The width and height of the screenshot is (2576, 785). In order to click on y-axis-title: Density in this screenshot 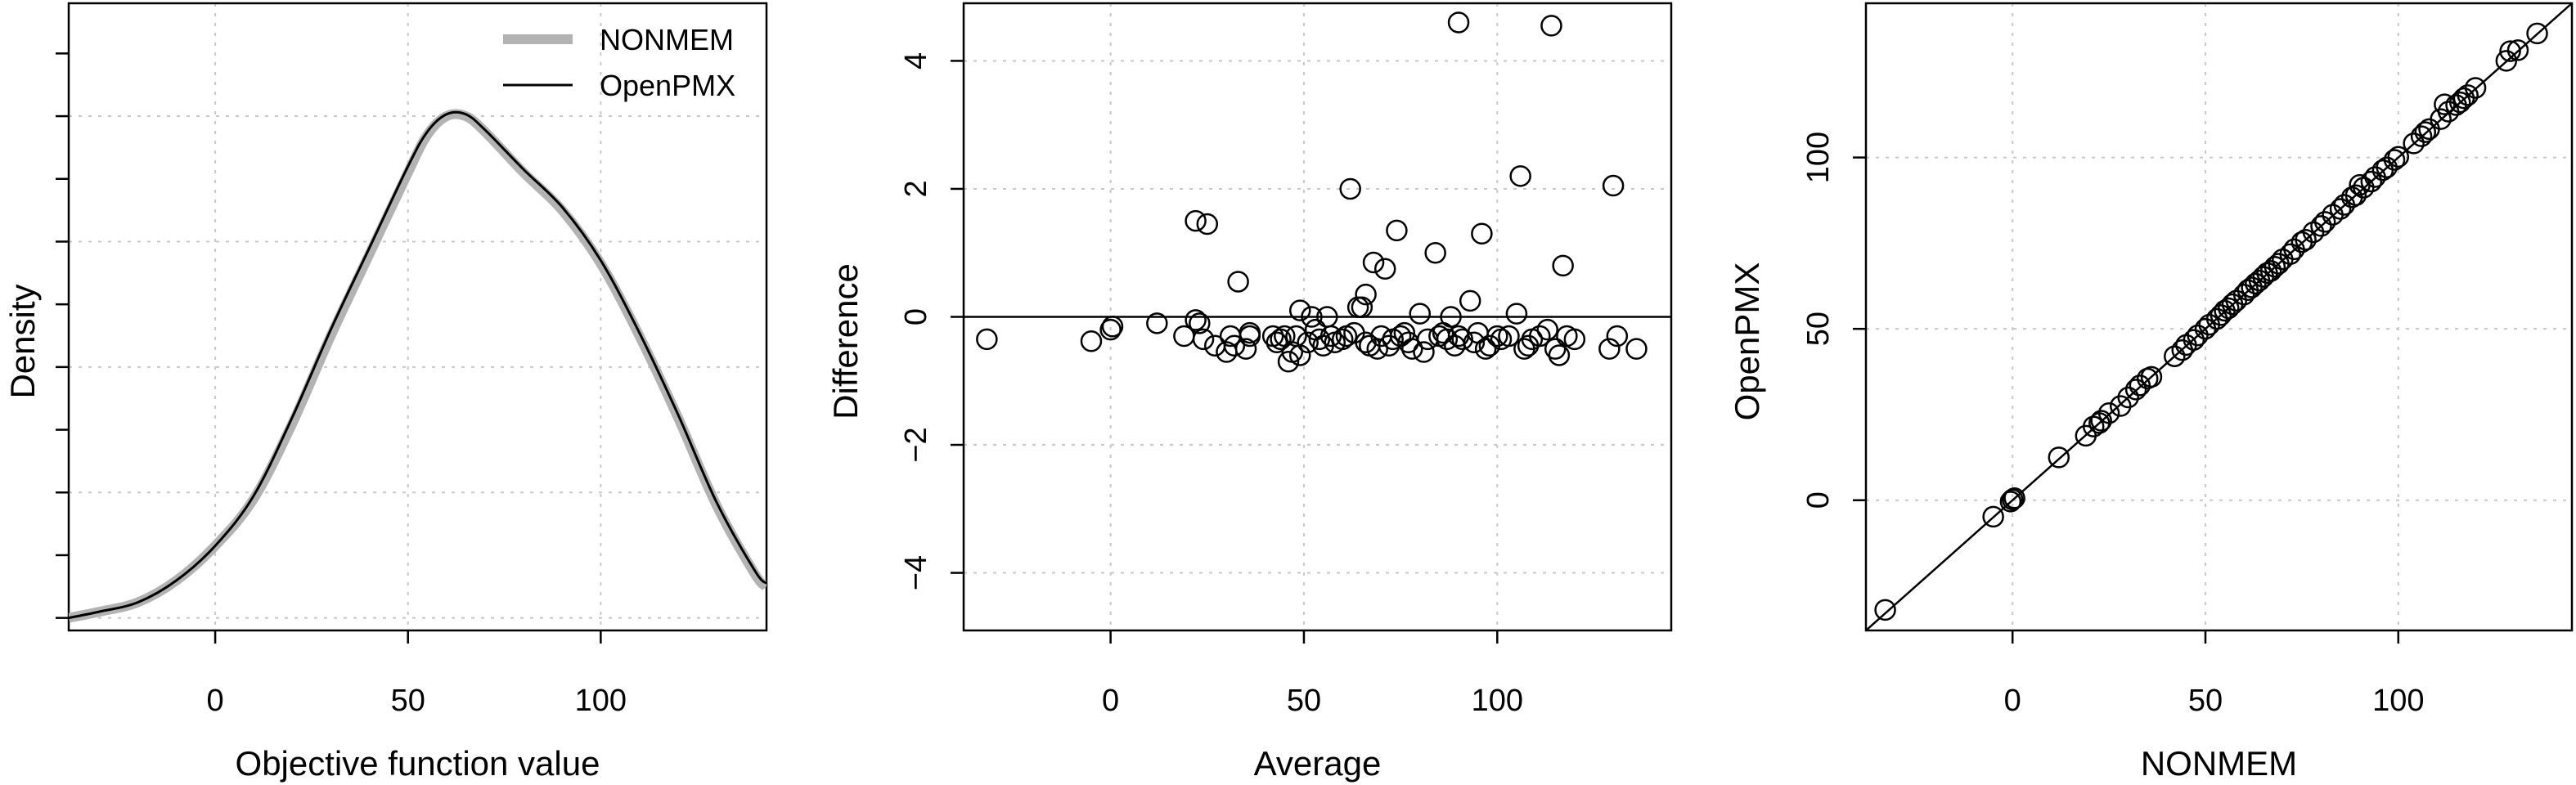, I will do `click(23, 341)`.